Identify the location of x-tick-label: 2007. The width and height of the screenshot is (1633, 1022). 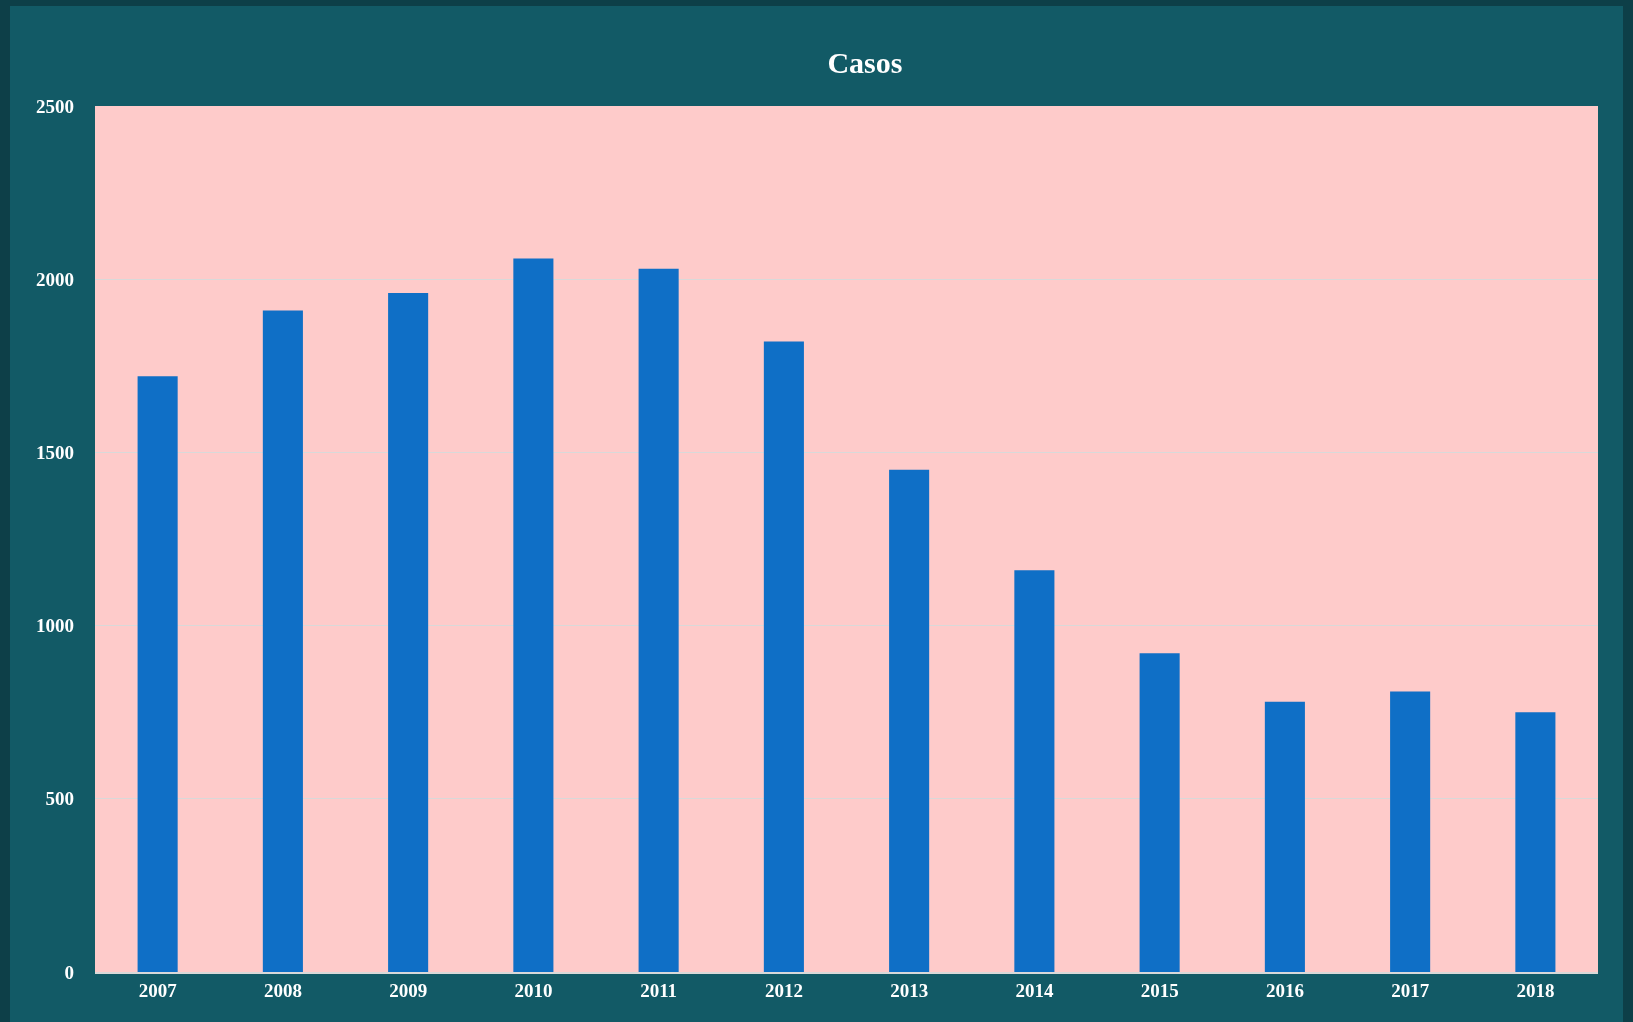
(158, 990).